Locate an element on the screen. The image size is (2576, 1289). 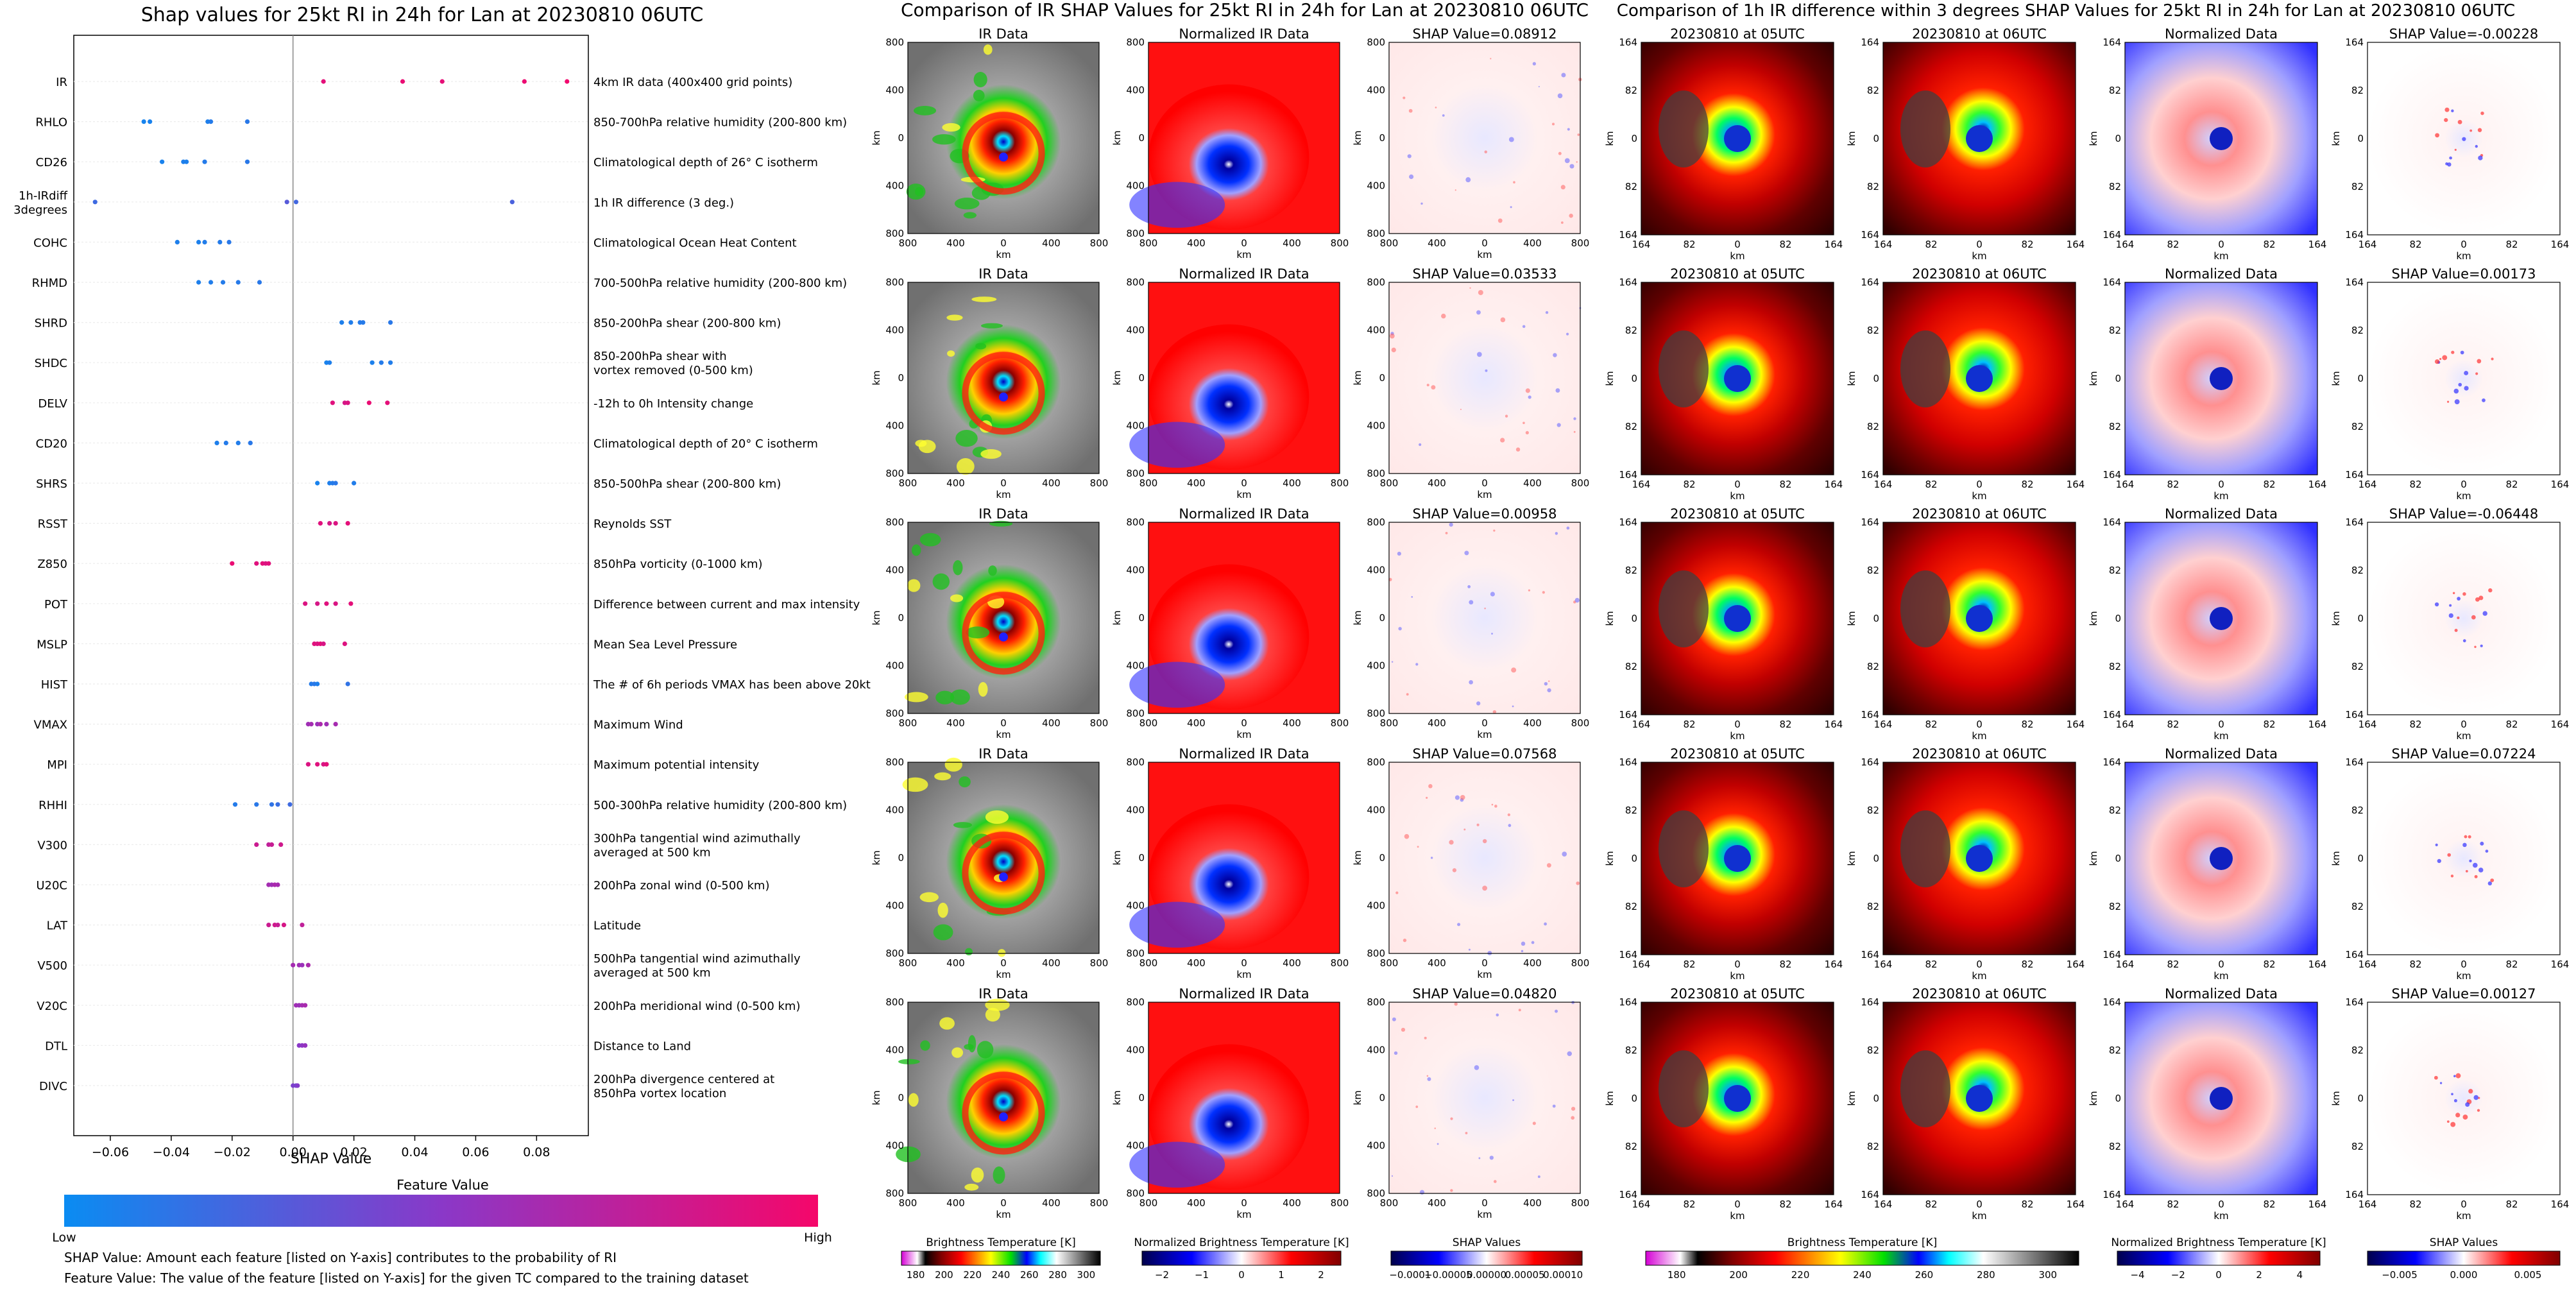
feature-name-label: HIST is located at coordinates (54, 685).